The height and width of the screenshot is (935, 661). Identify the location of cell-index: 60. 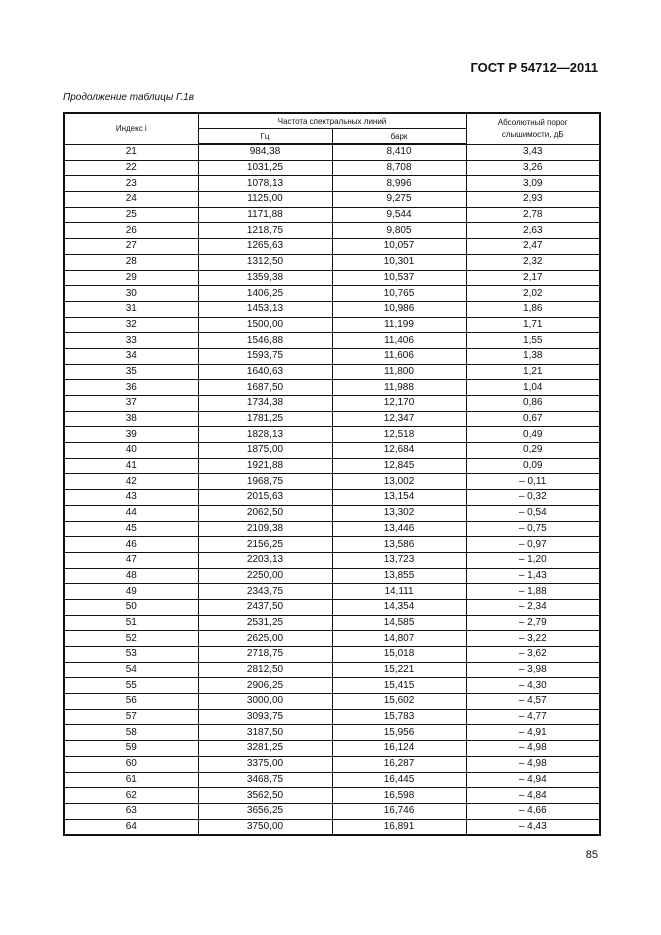
(131, 764).